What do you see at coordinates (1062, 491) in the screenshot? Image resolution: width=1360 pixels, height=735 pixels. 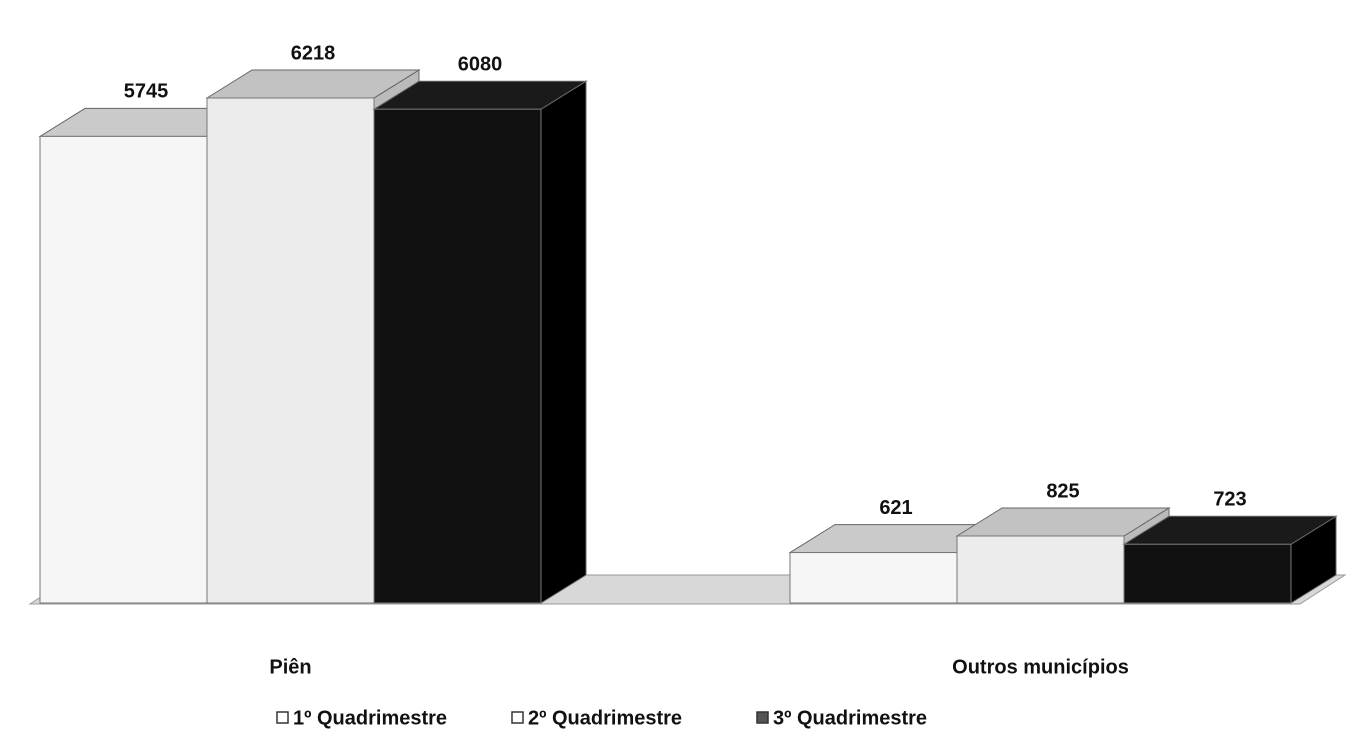 I see `data-label: 825` at bounding box center [1062, 491].